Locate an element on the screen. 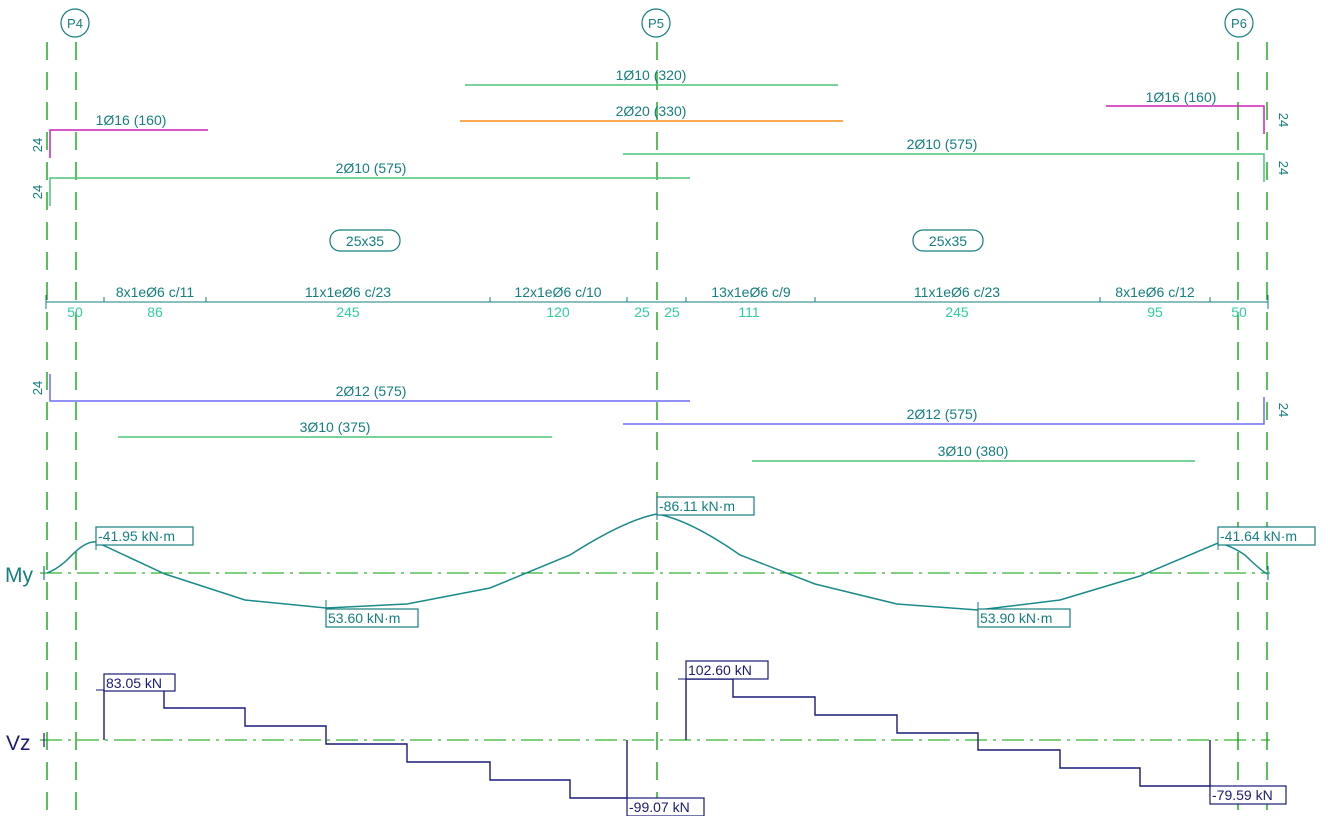 Image resolution: width=1328 pixels, height=816 pixels. bar-label-top5: 2Ø10 (575) is located at coordinates (371, 168).